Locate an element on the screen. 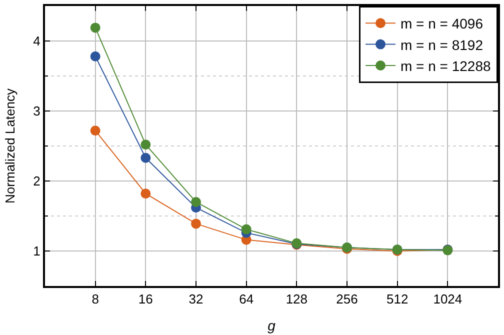  x-tick-label: 256 is located at coordinates (347, 299).